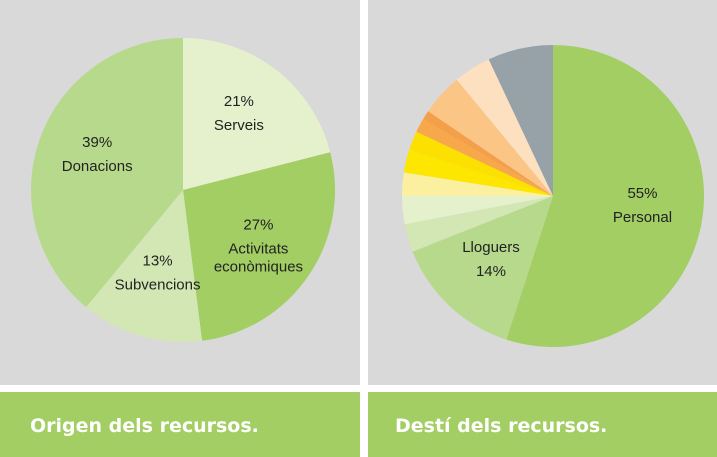  Describe the element at coordinates (239, 101) in the screenshot. I see `data-label: 21%` at that location.